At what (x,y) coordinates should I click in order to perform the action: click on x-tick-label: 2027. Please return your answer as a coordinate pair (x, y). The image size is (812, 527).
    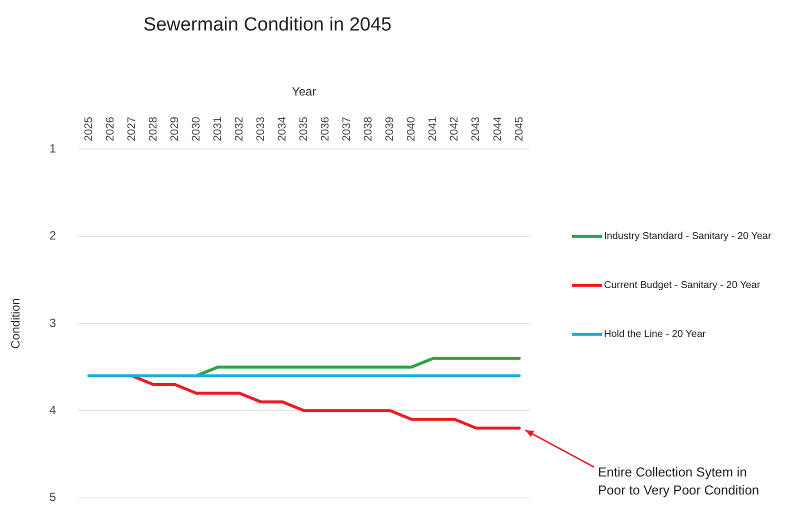
    Looking at the image, I should click on (132, 129).